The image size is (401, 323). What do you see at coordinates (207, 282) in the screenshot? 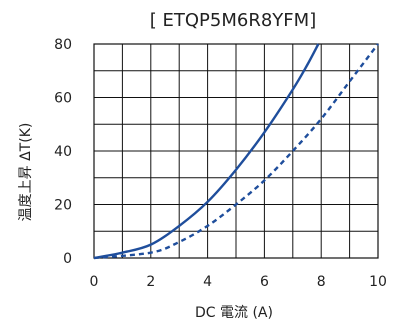
I see `x-tick-label: 4` at bounding box center [207, 282].